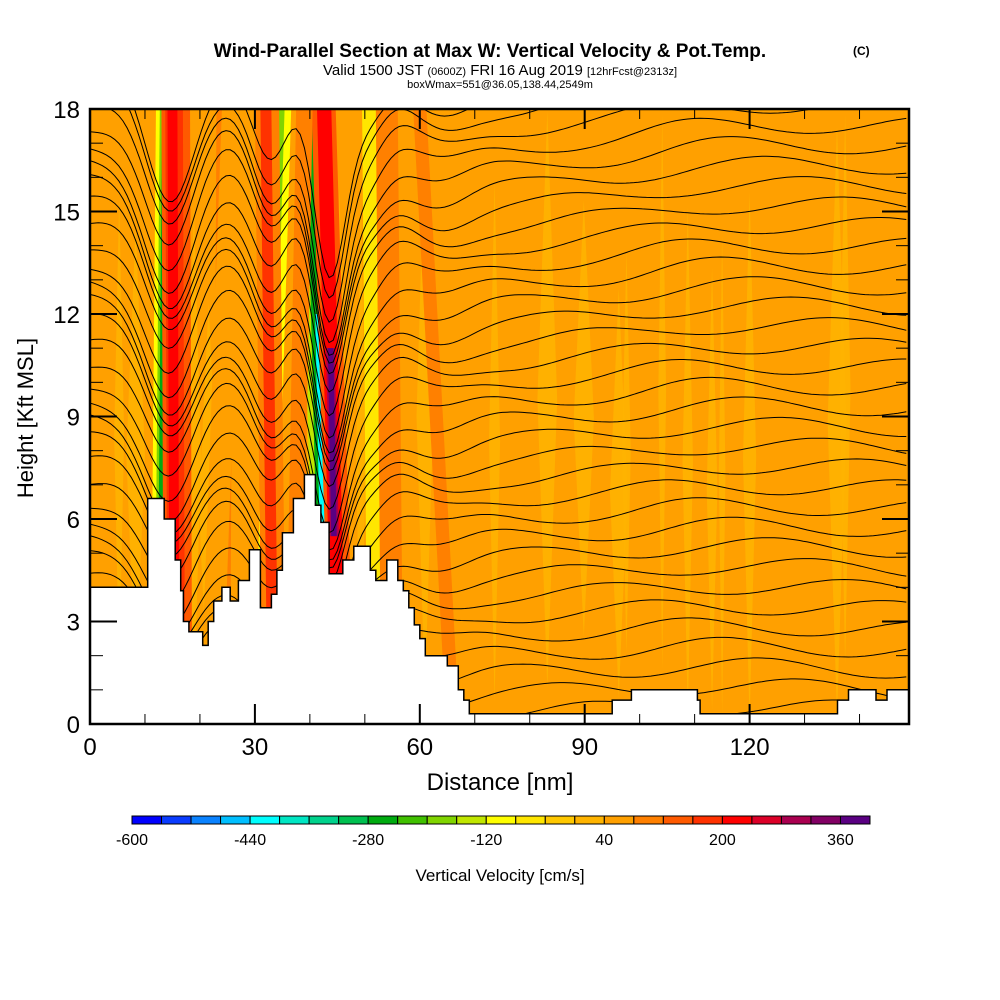 This screenshot has height=1000, width=1000. I want to click on colorbar-tick-label: 360, so click(840, 840).